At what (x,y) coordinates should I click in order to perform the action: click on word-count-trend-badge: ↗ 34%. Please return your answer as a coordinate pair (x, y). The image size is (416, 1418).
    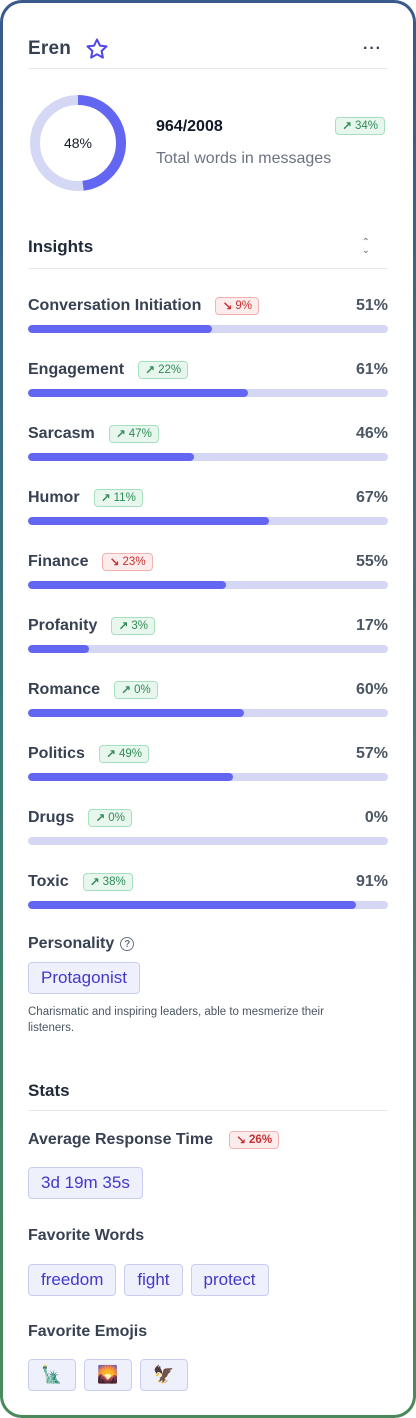
    Looking at the image, I should click on (359, 126).